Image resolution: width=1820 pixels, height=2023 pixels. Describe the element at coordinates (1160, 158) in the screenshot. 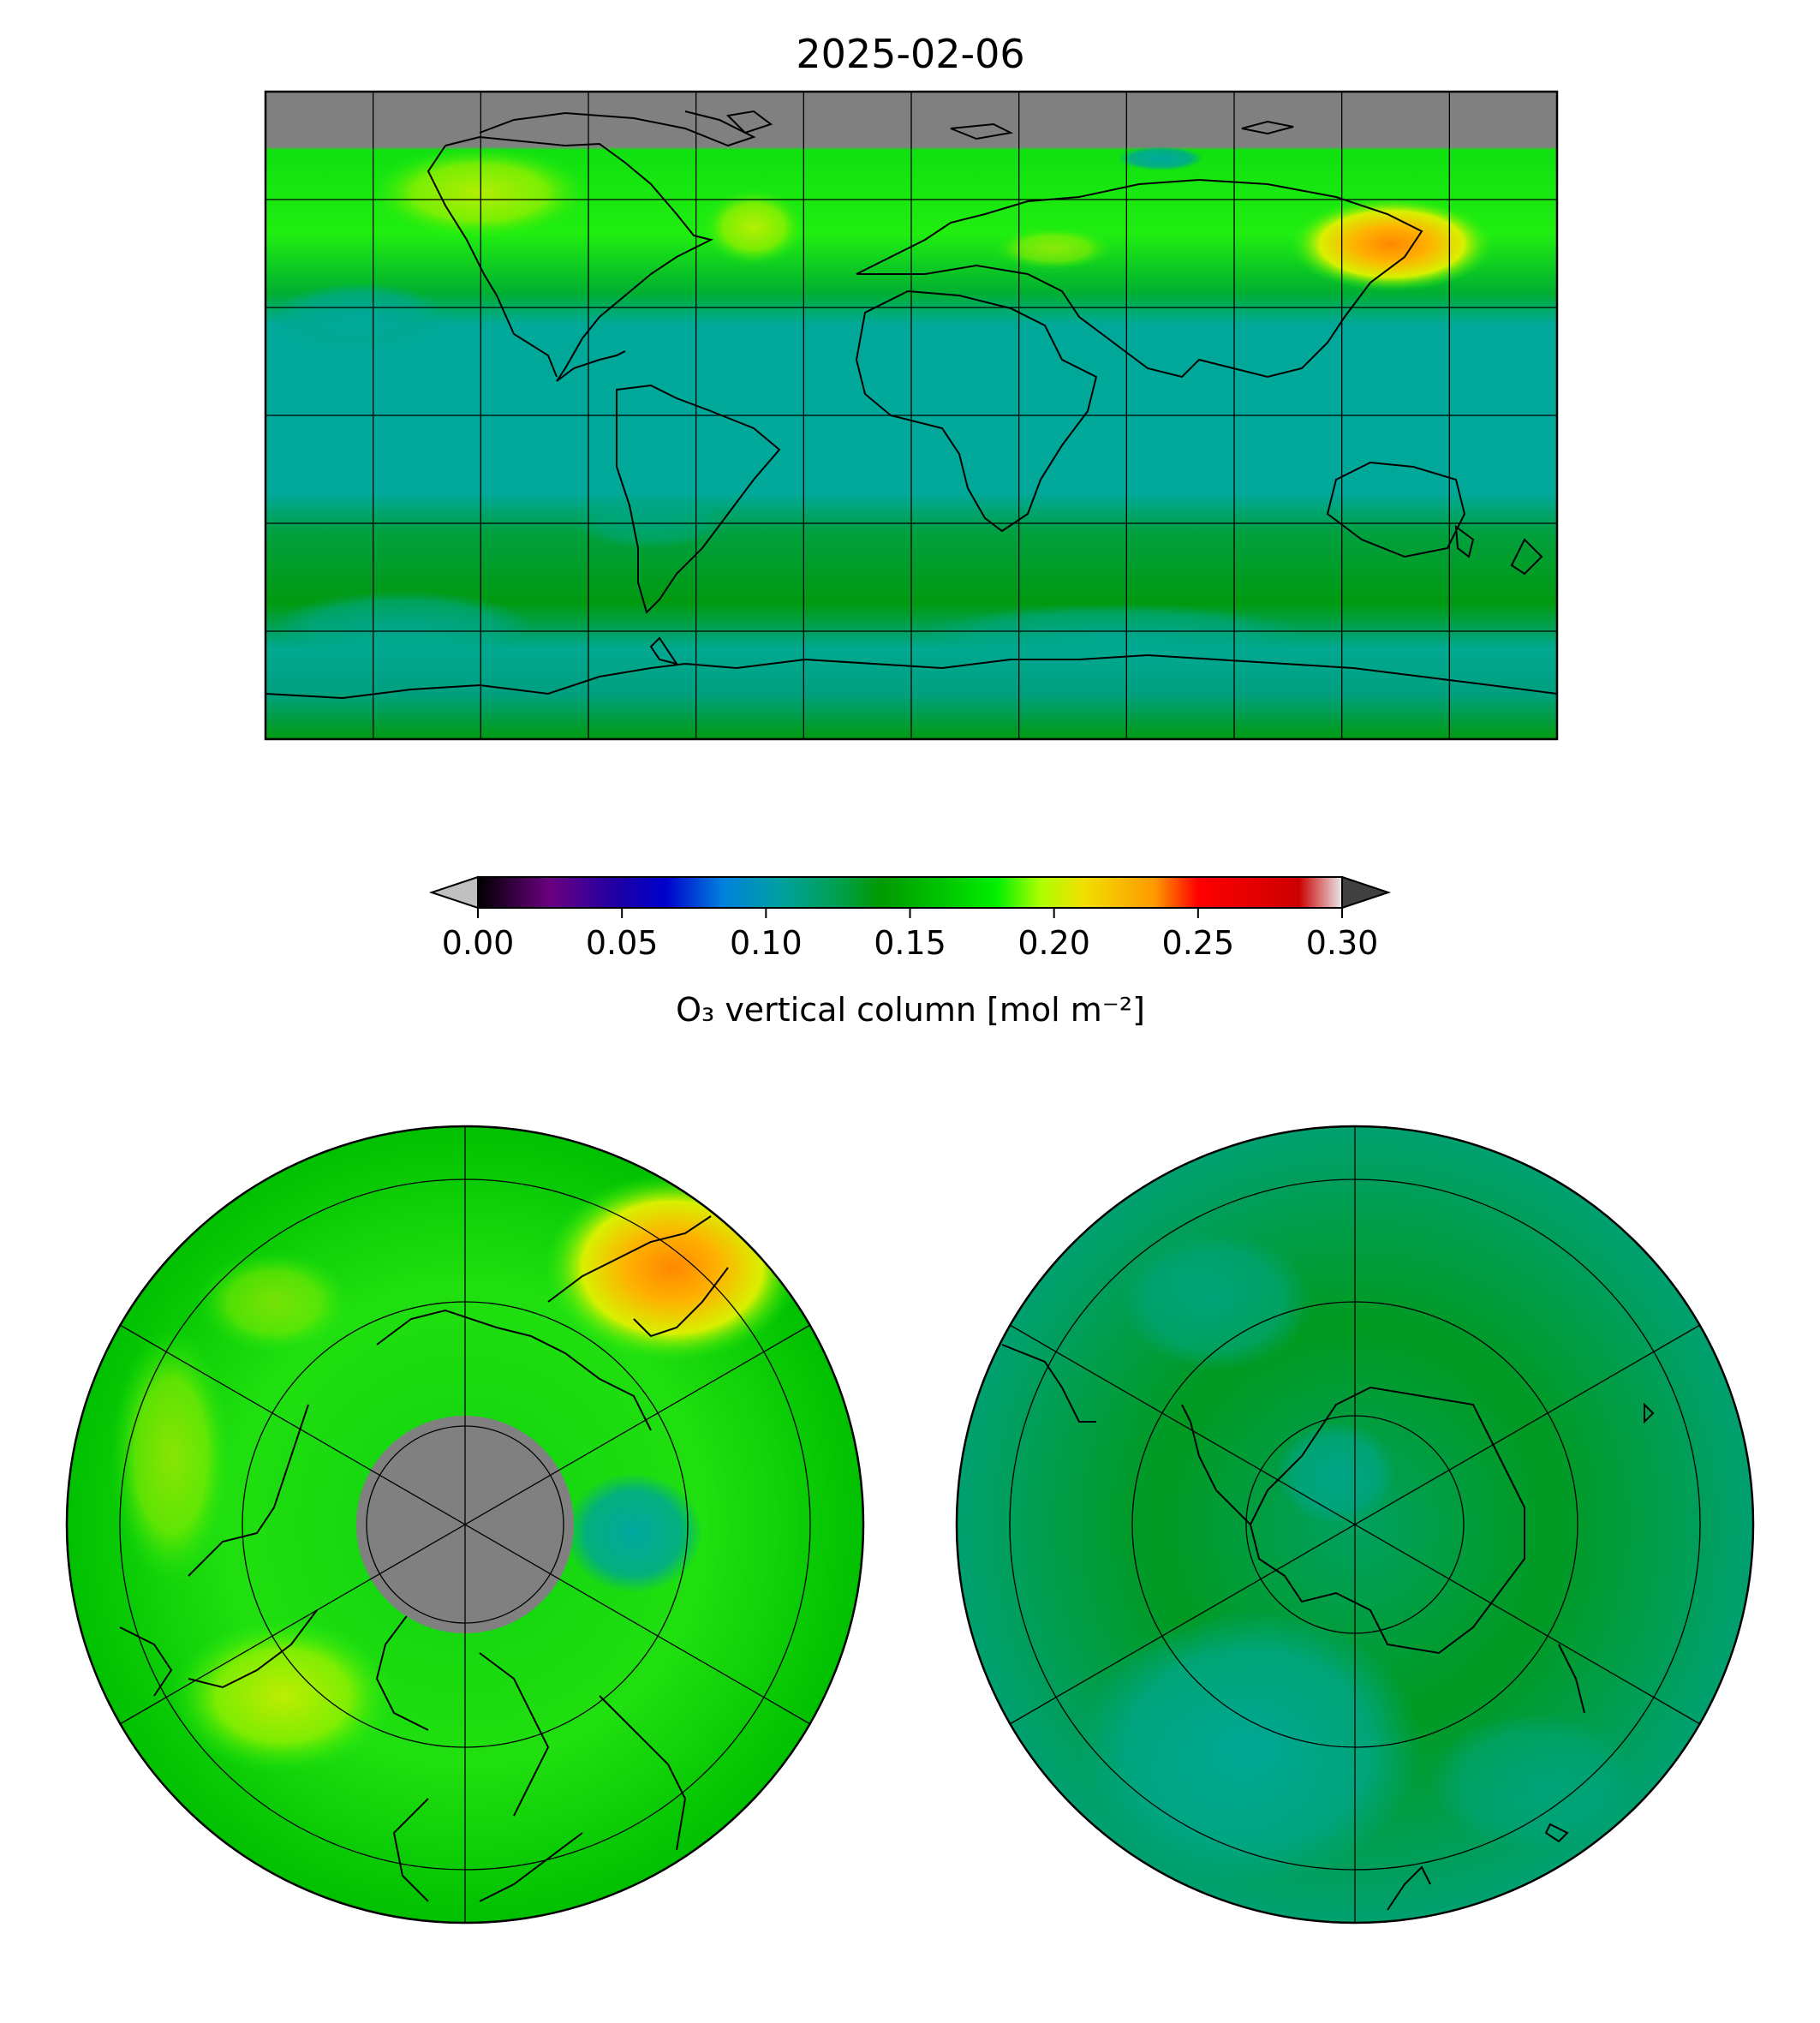

I see `arctic-low` at that location.